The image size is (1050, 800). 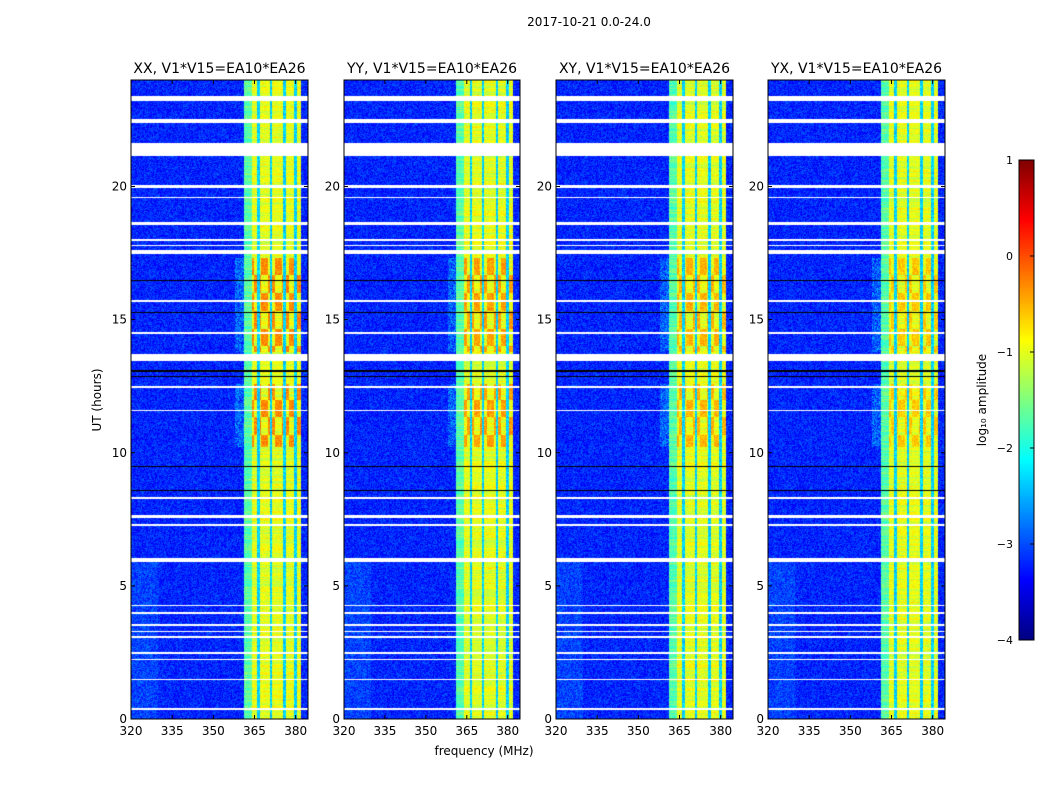 What do you see at coordinates (219, 69) in the screenshot?
I see `panel-title: XX, V1*V15=EA10*EA26` at bounding box center [219, 69].